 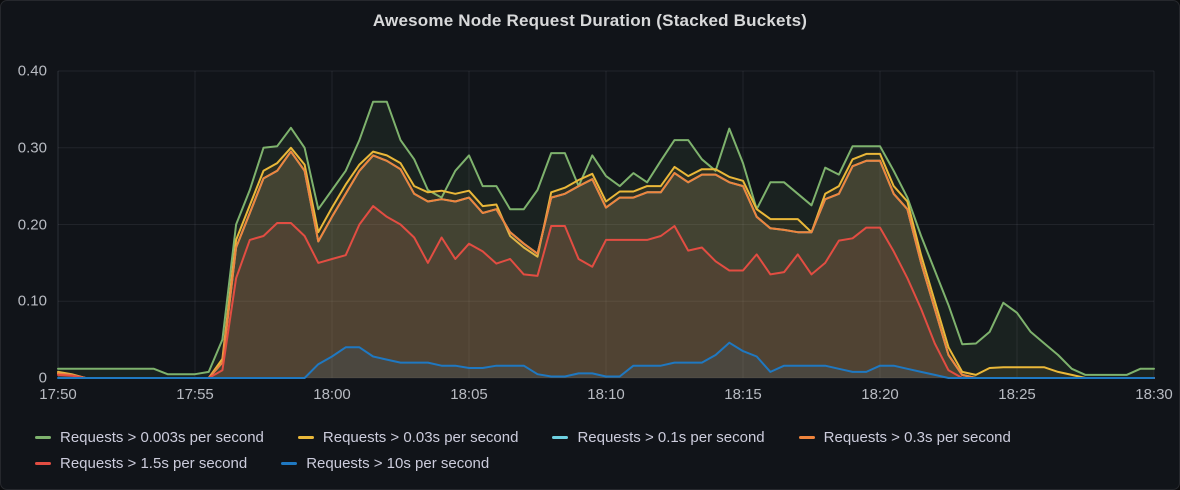 I want to click on legend-label: Requests > 1.5s per second, so click(x=154, y=463).